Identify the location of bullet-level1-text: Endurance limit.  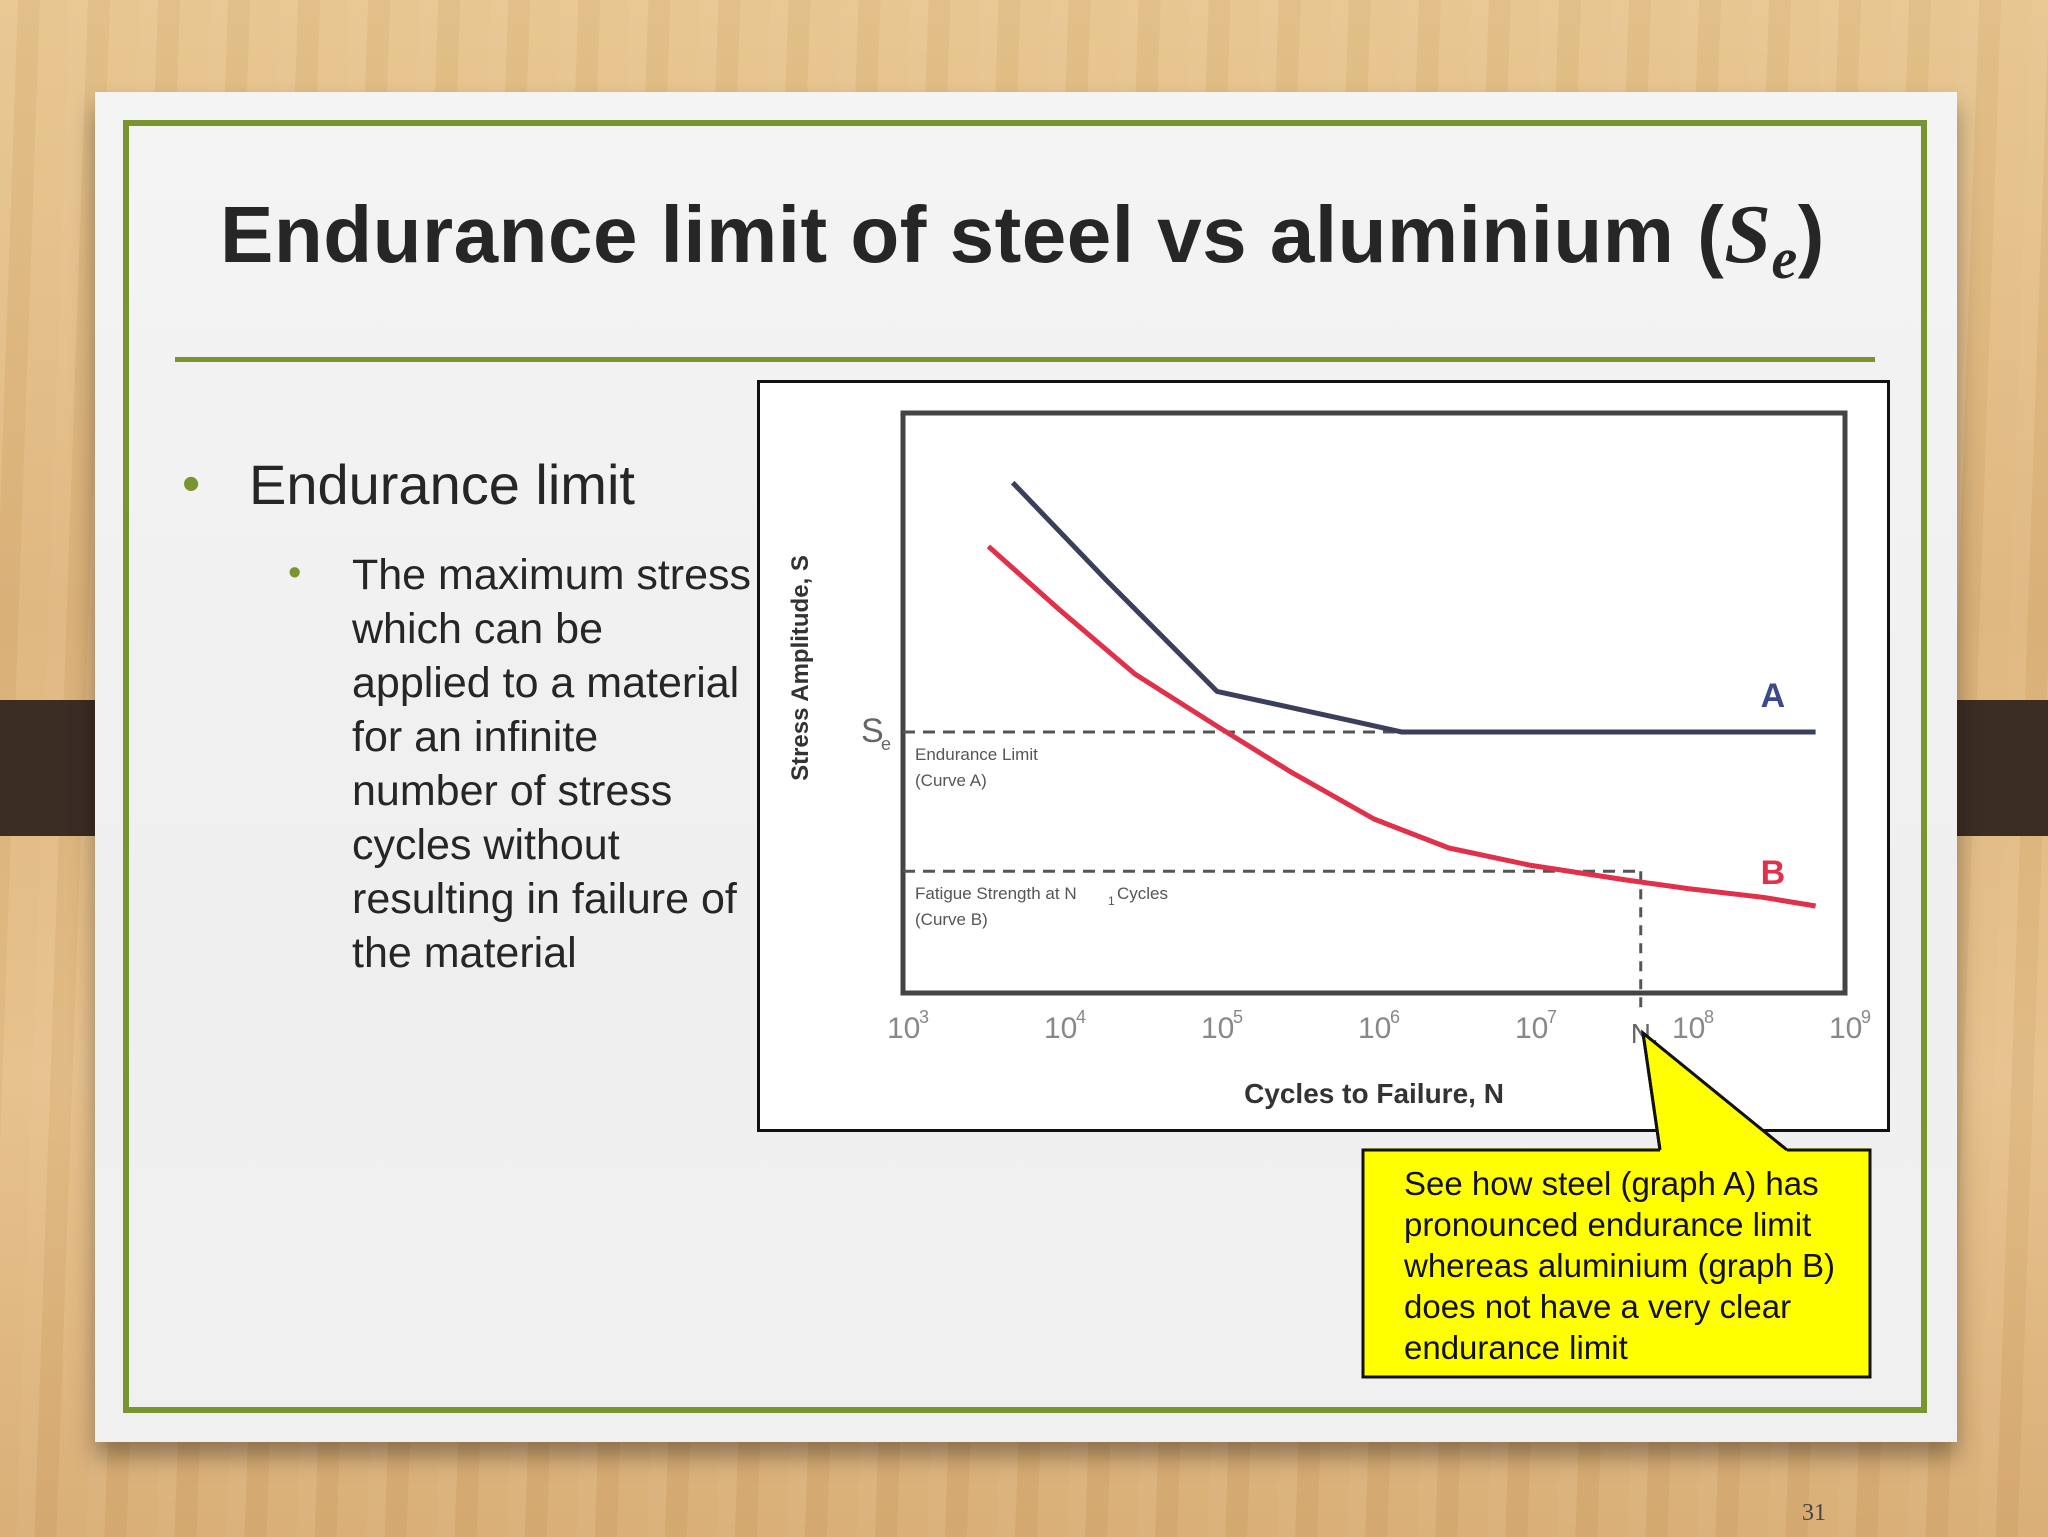
(442, 484).